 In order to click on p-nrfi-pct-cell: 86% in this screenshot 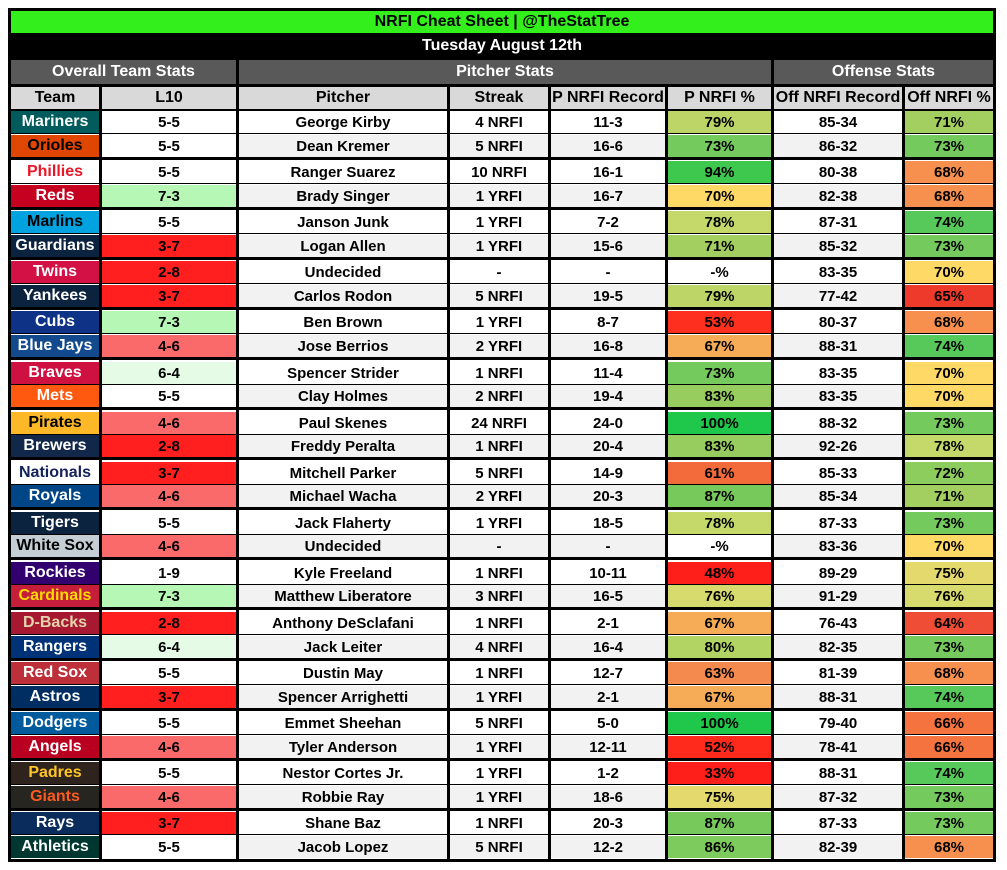, I will do `click(719, 847)`.